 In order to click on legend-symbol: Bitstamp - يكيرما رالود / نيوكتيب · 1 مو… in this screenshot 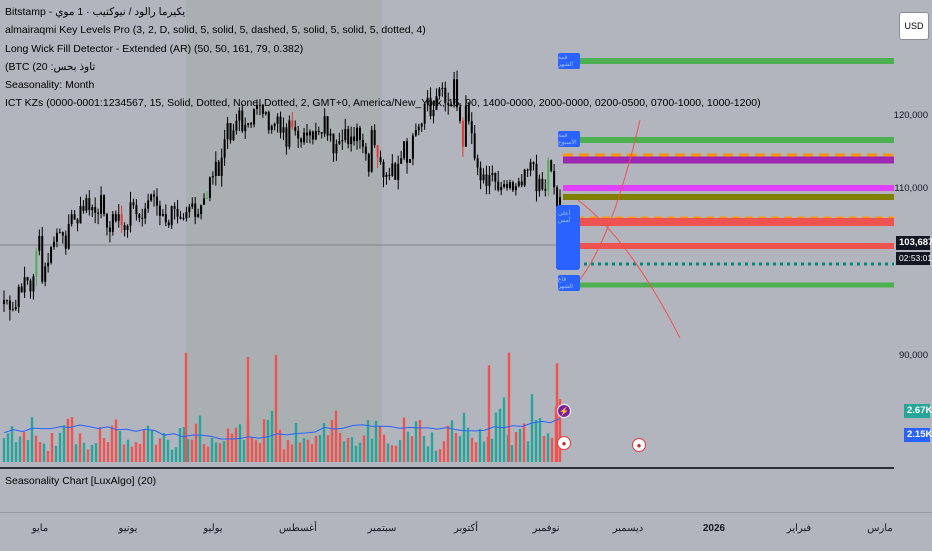, I will do `click(95, 12)`.